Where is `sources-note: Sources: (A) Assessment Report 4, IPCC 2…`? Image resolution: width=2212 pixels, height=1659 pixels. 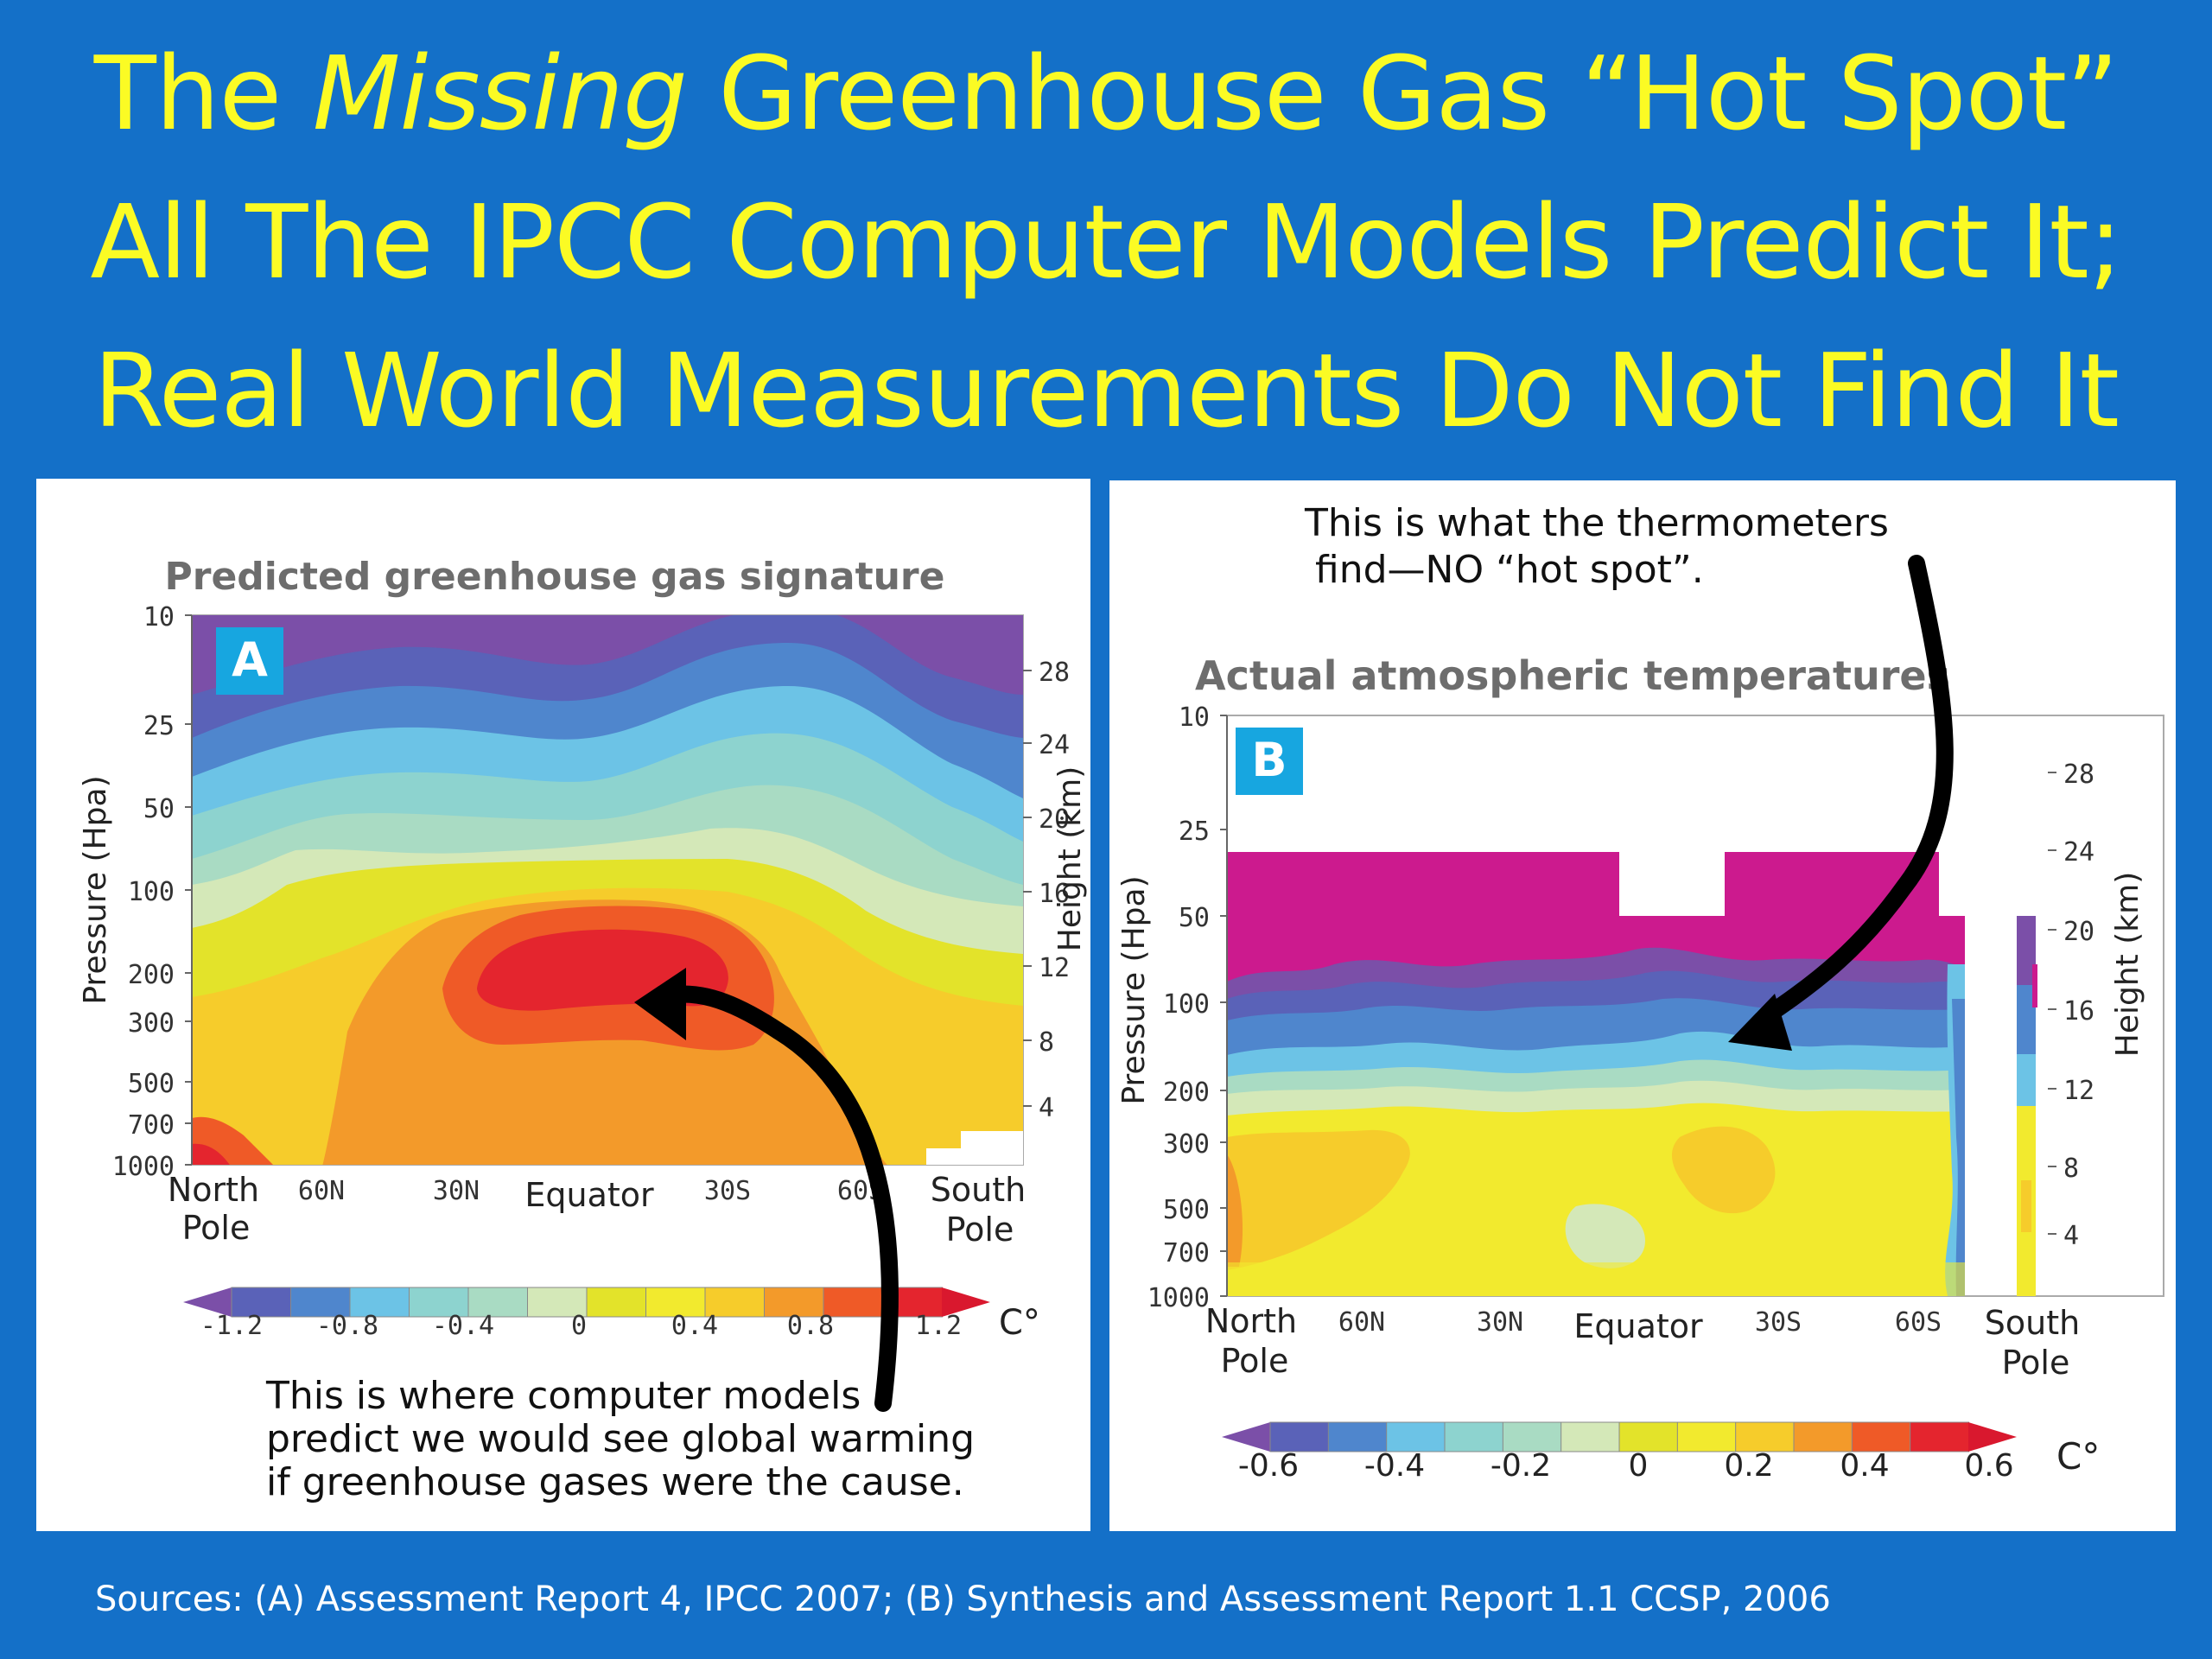
sources-note: Sources: (A) Assessment Report 4, IPCC 2… is located at coordinates (963, 1599).